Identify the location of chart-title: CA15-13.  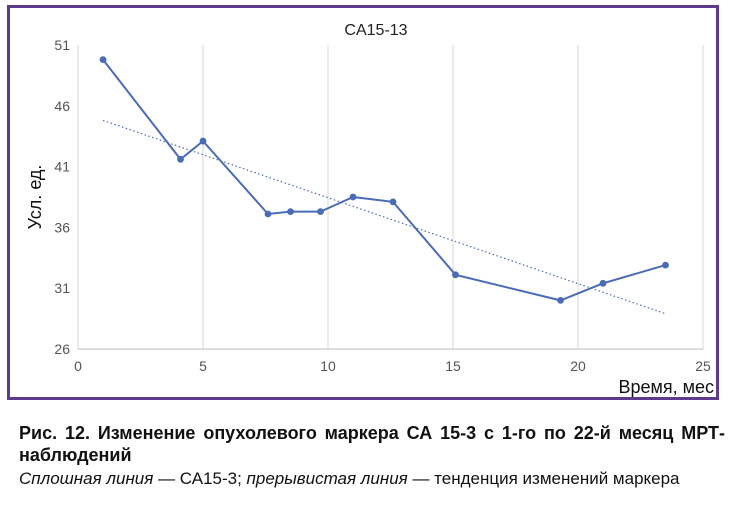
(375, 30).